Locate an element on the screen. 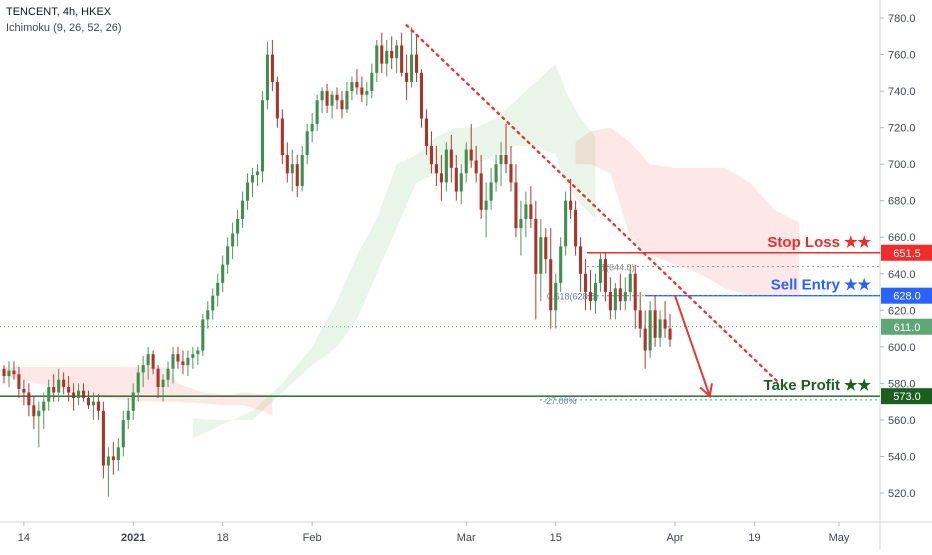 The height and width of the screenshot is (555, 932). level-1-badge-text: 628.0 is located at coordinates (907, 297).